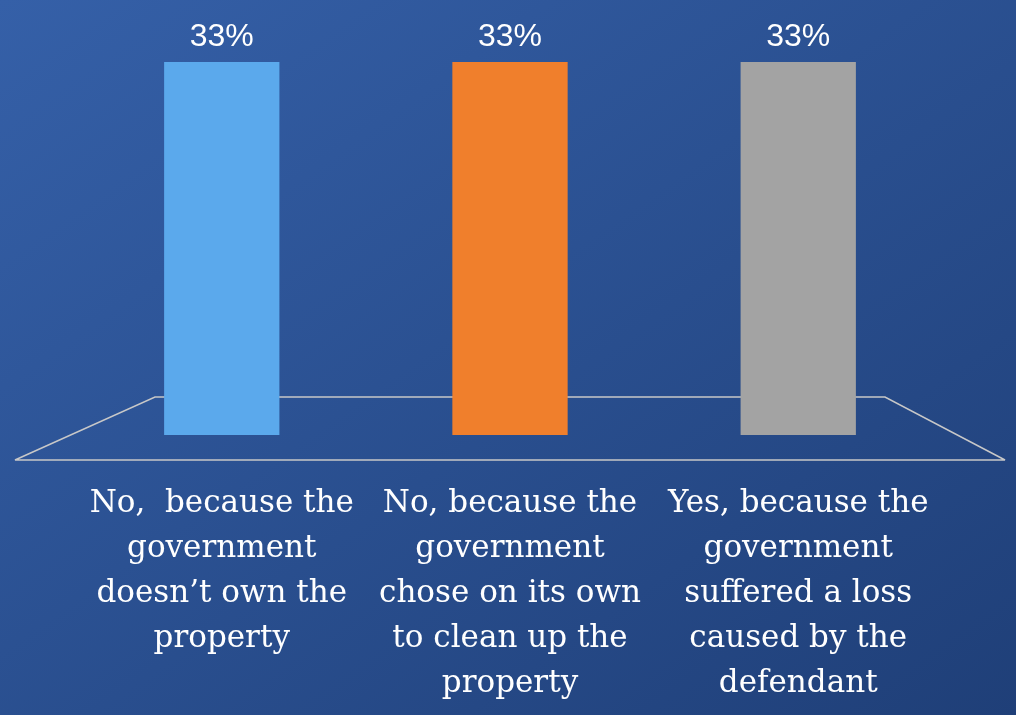 This screenshot has width=1016, height=715. Describe the element at coordinates (221, 568) in the screenshot. I see `x-tick-label: No, because the government doesn’t own the property` at that location.